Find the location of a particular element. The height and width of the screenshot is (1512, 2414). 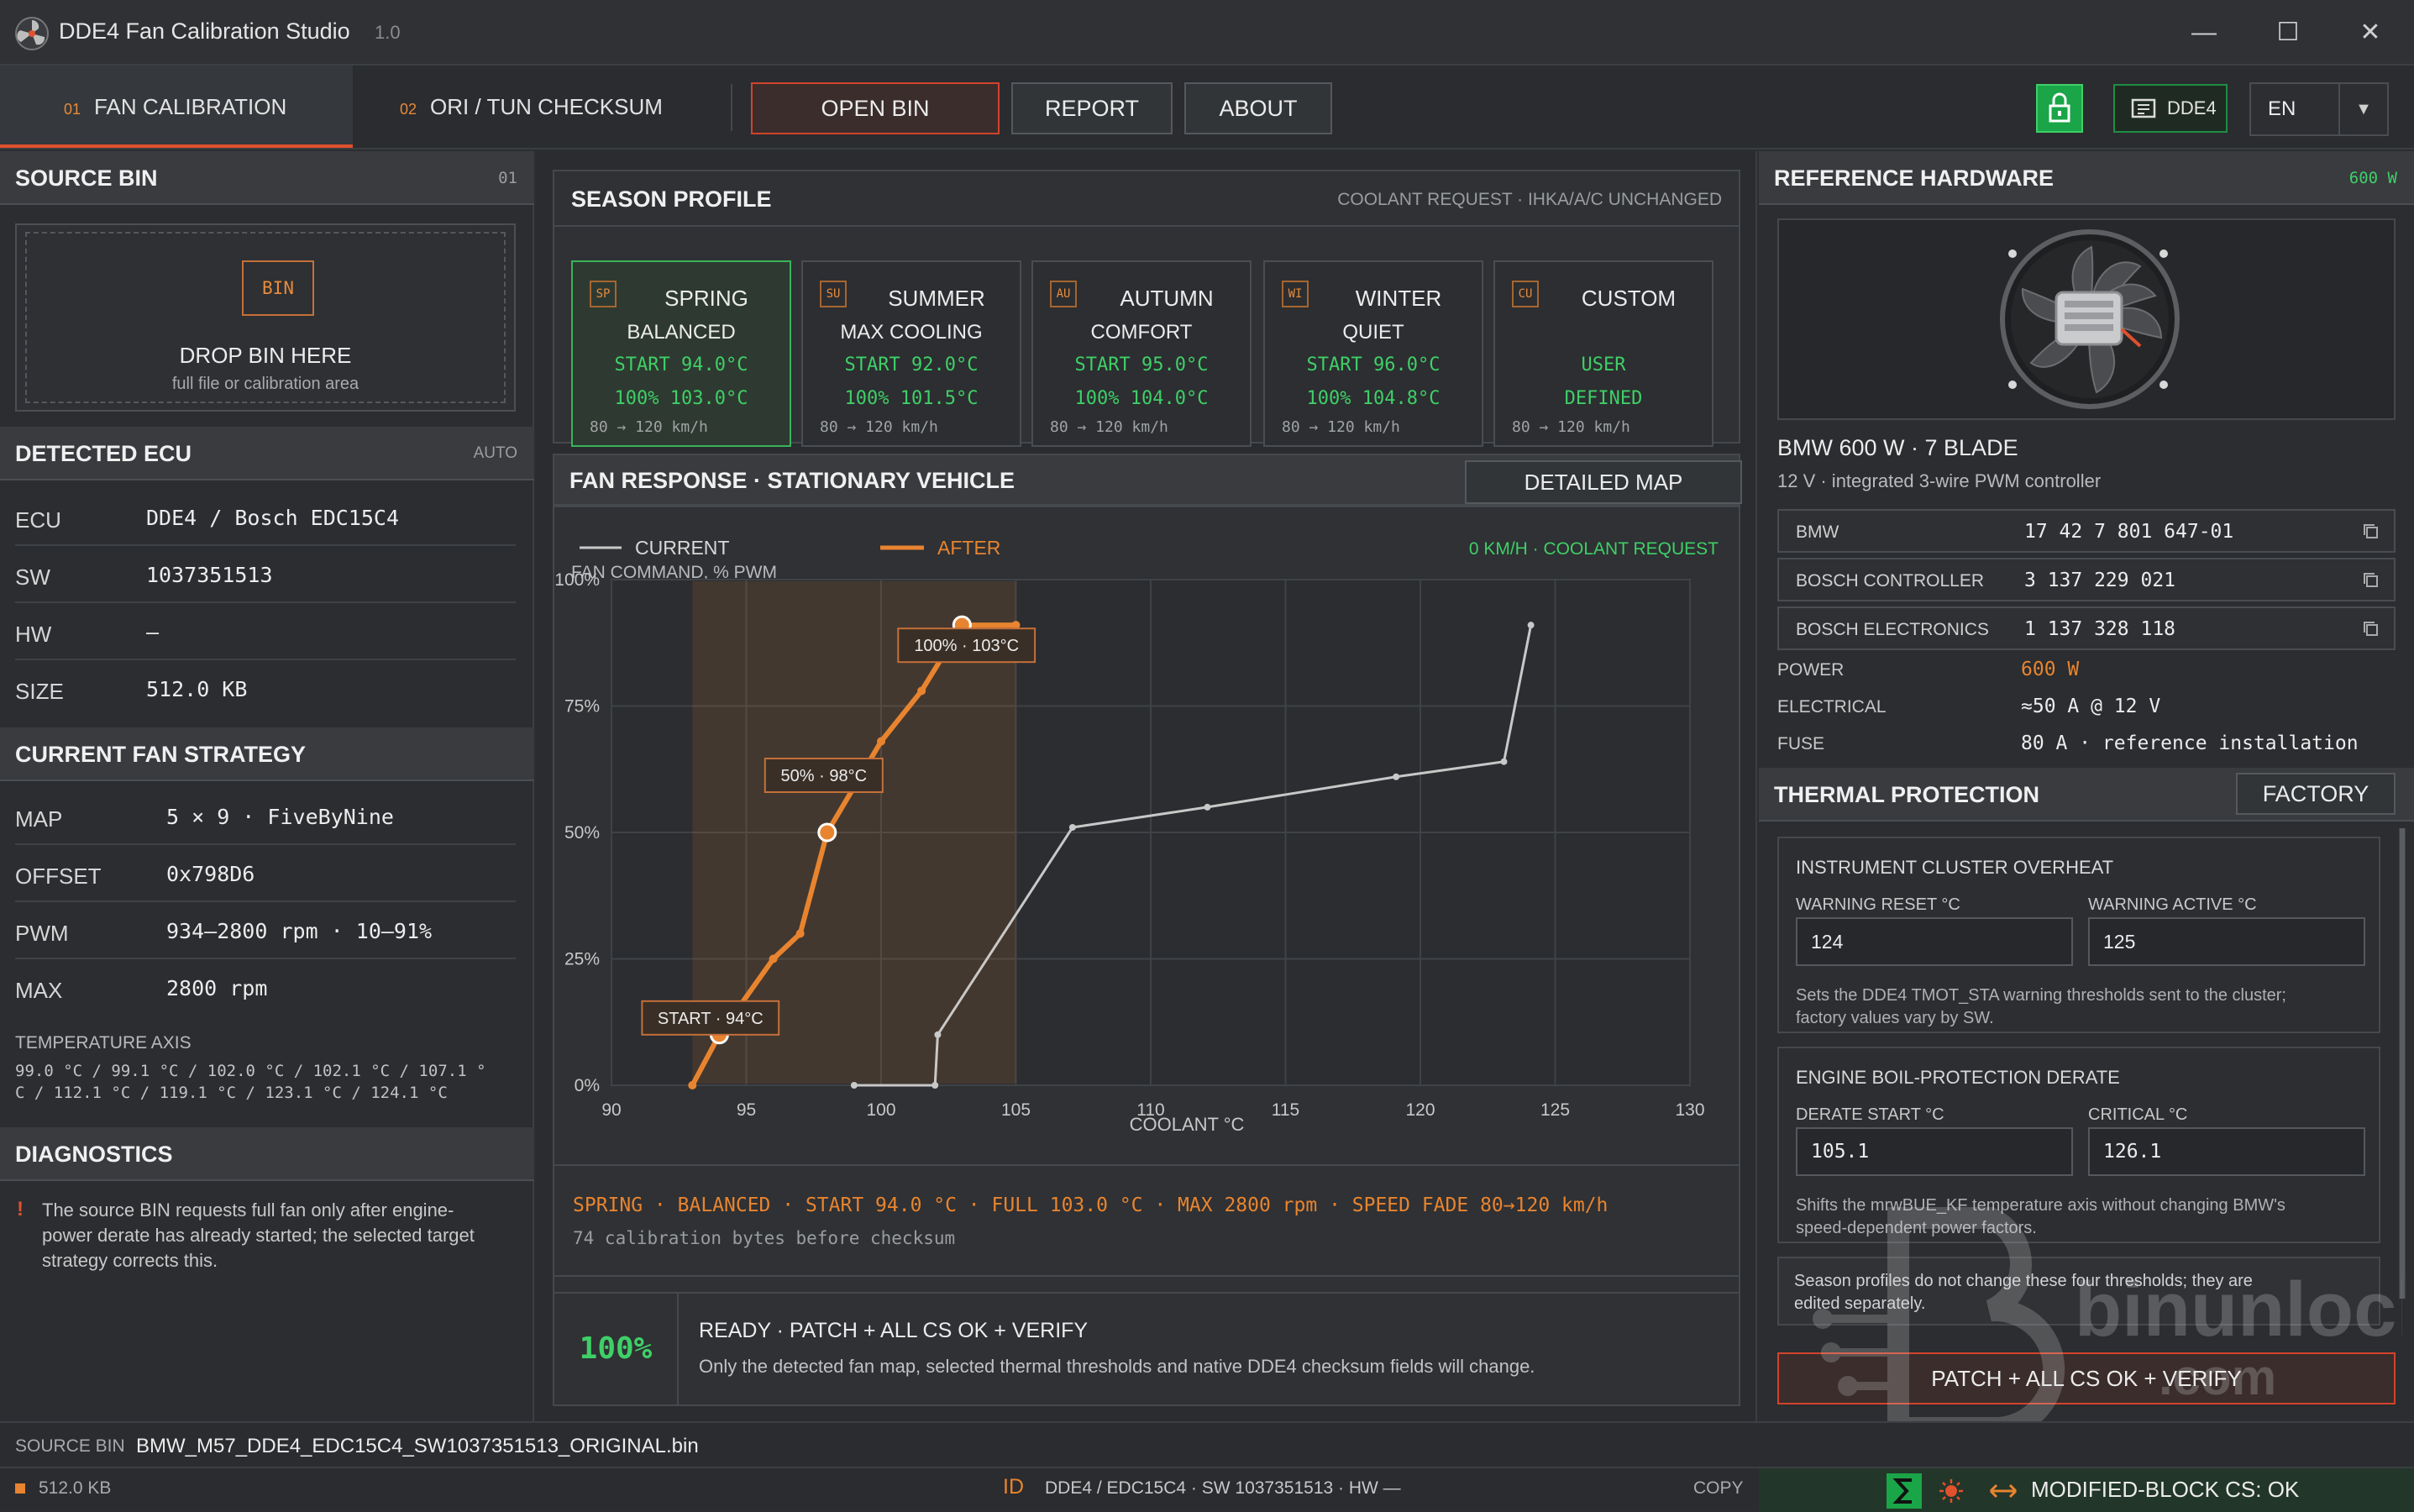

app-title: DDE4 Fan Calibration Studio is located at coordinates (204, 31).